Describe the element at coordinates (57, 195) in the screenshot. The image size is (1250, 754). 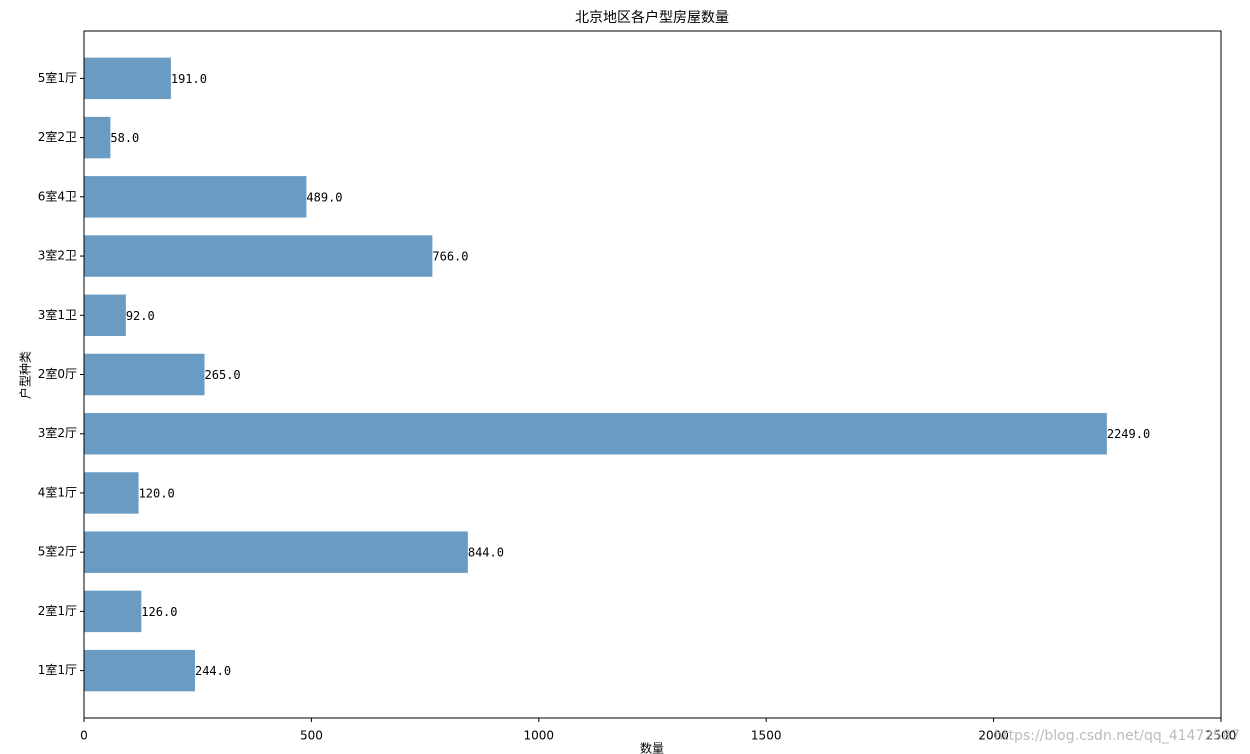
I see `y-tick-label: 6室4卫` at that location.